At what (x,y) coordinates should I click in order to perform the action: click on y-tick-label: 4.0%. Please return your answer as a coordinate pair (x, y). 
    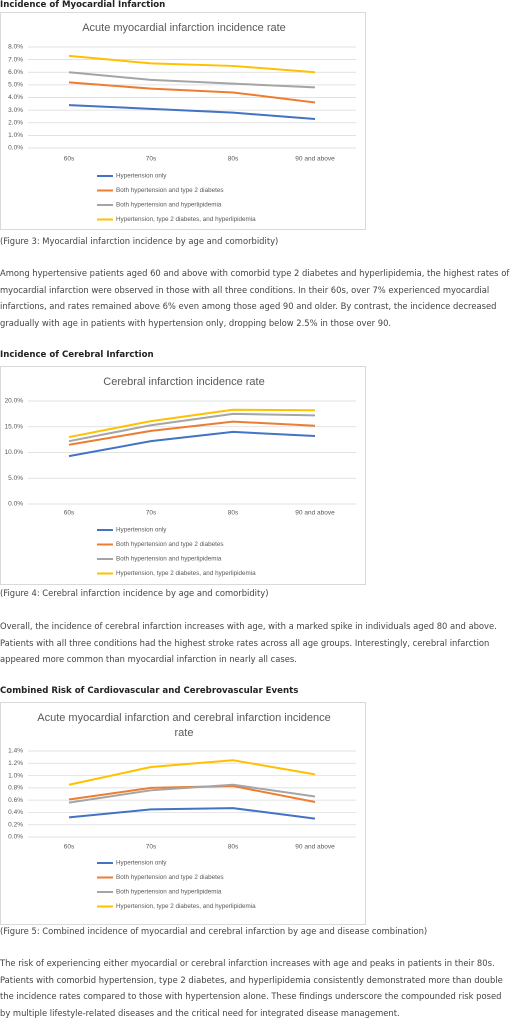
    Looking at the image, I should click on (15, 97).